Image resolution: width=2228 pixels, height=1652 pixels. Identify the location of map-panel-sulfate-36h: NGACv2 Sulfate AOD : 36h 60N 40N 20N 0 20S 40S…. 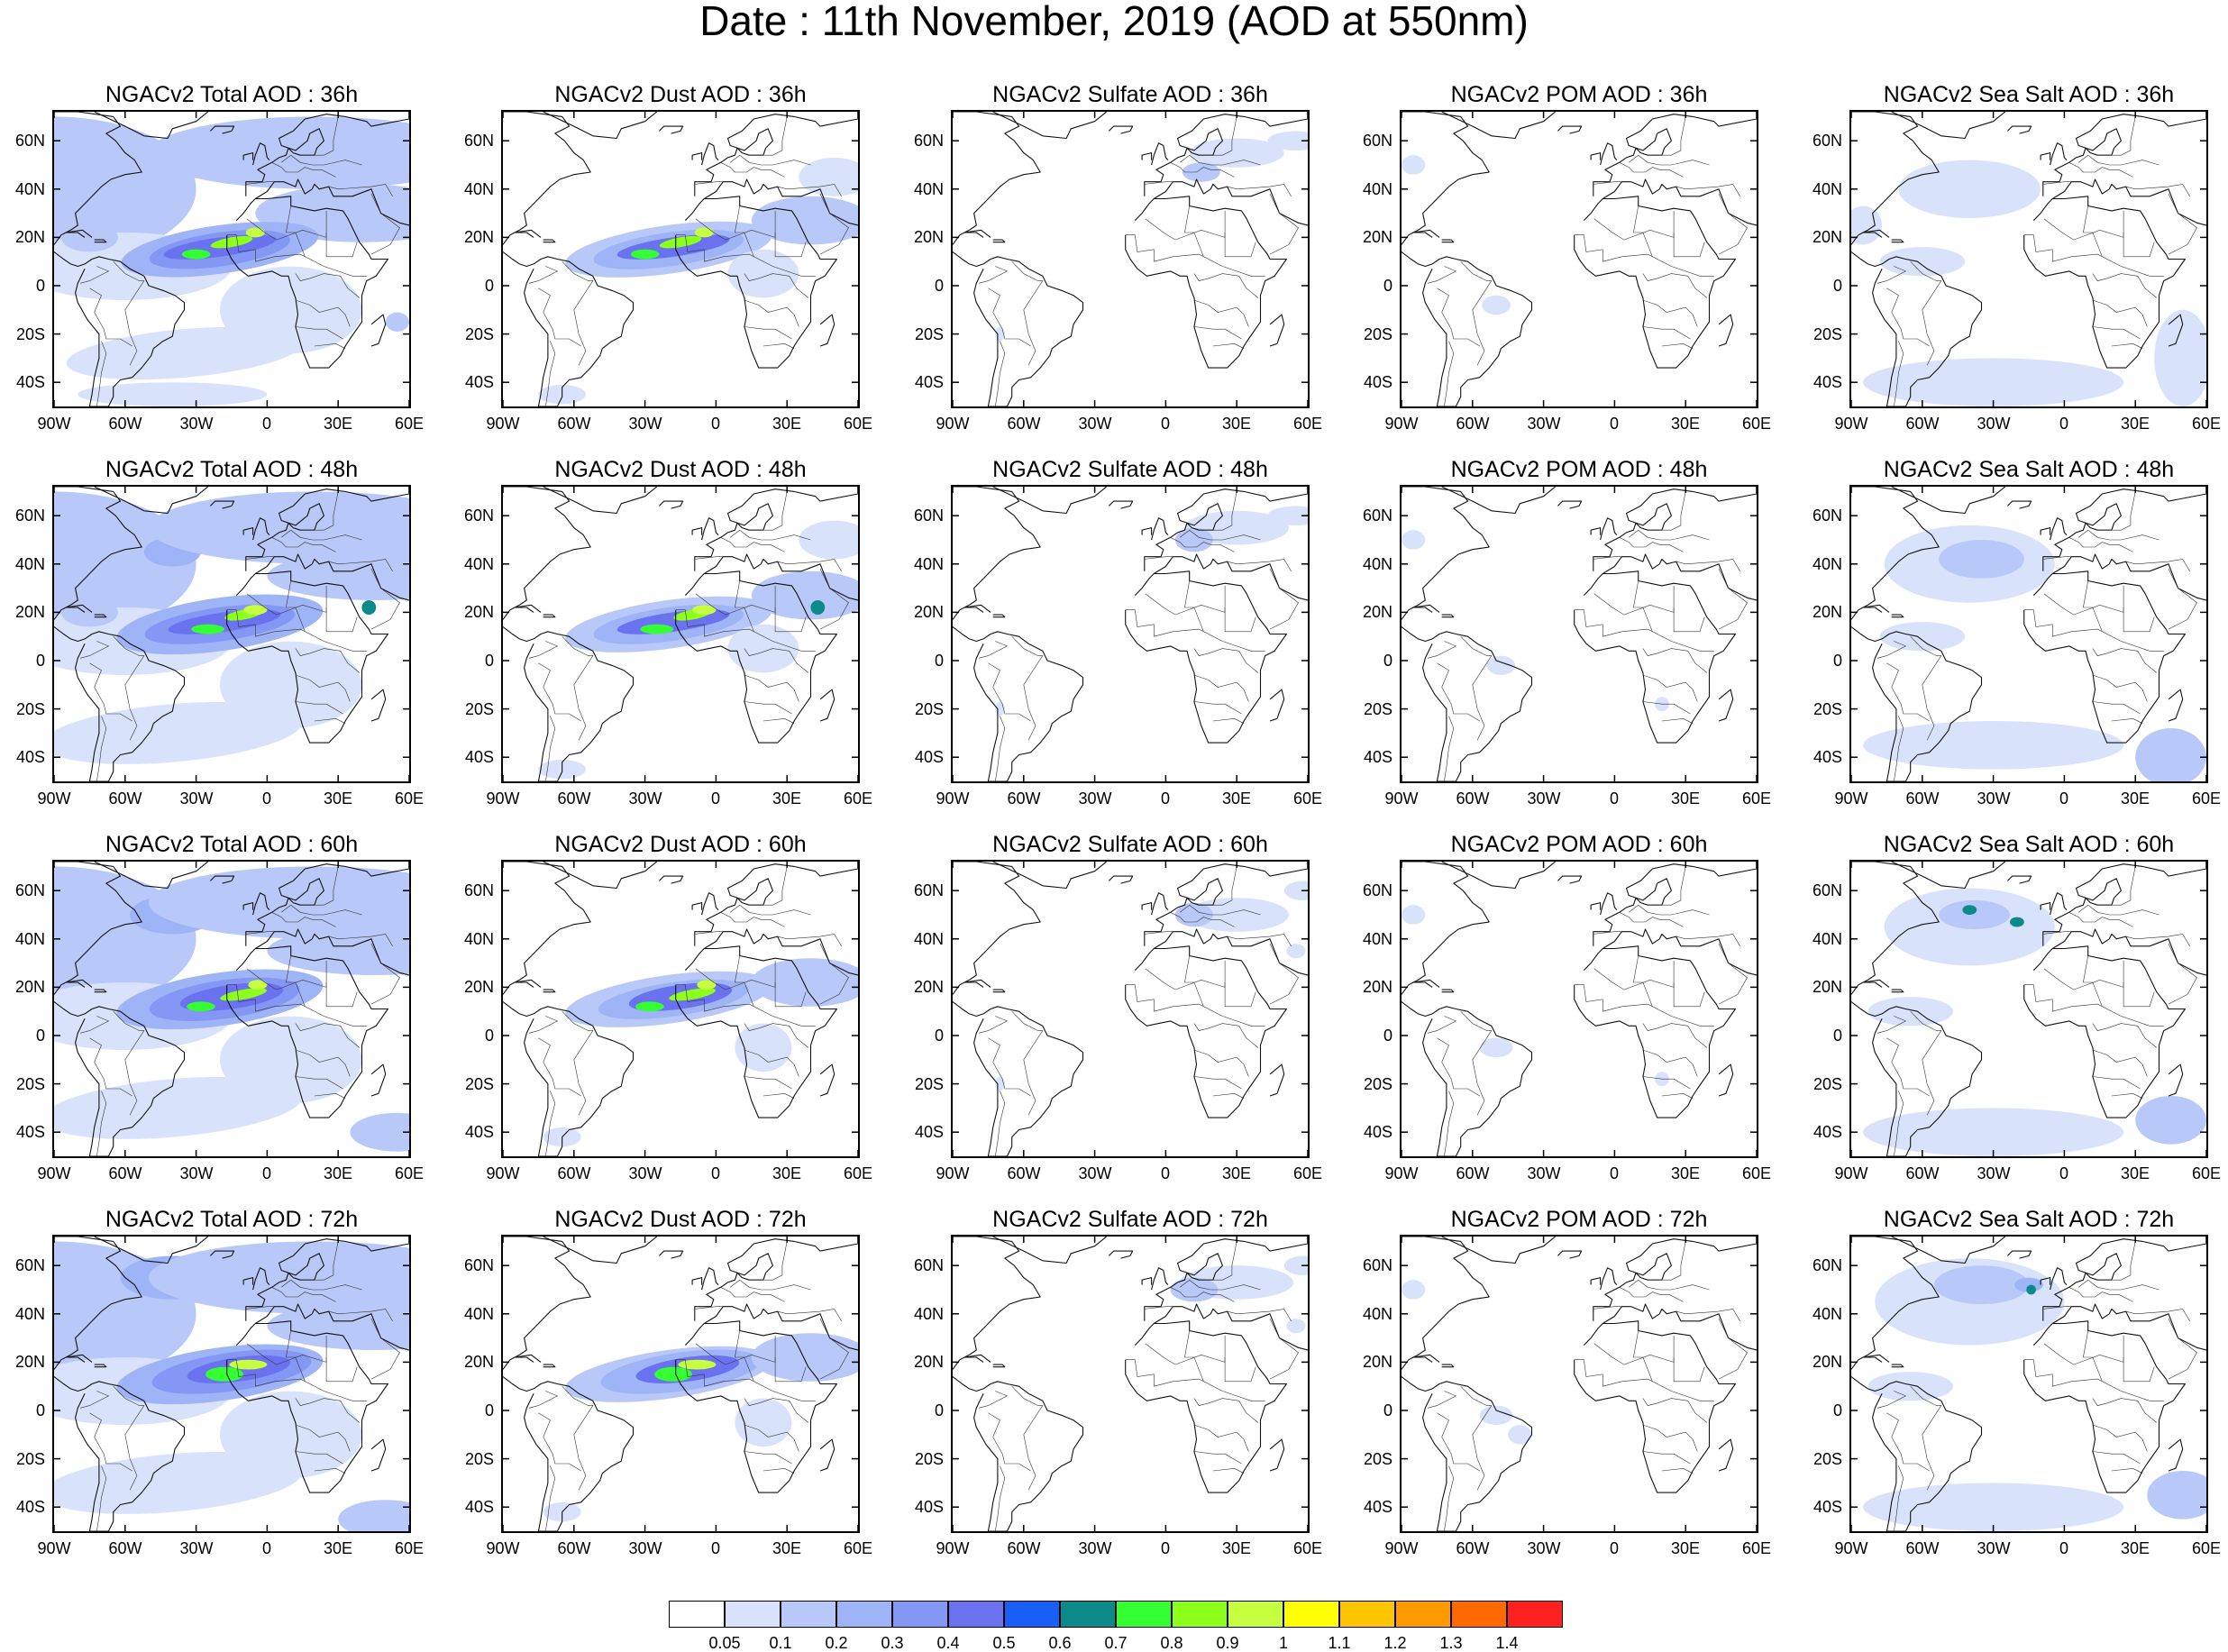
(1123, 262).